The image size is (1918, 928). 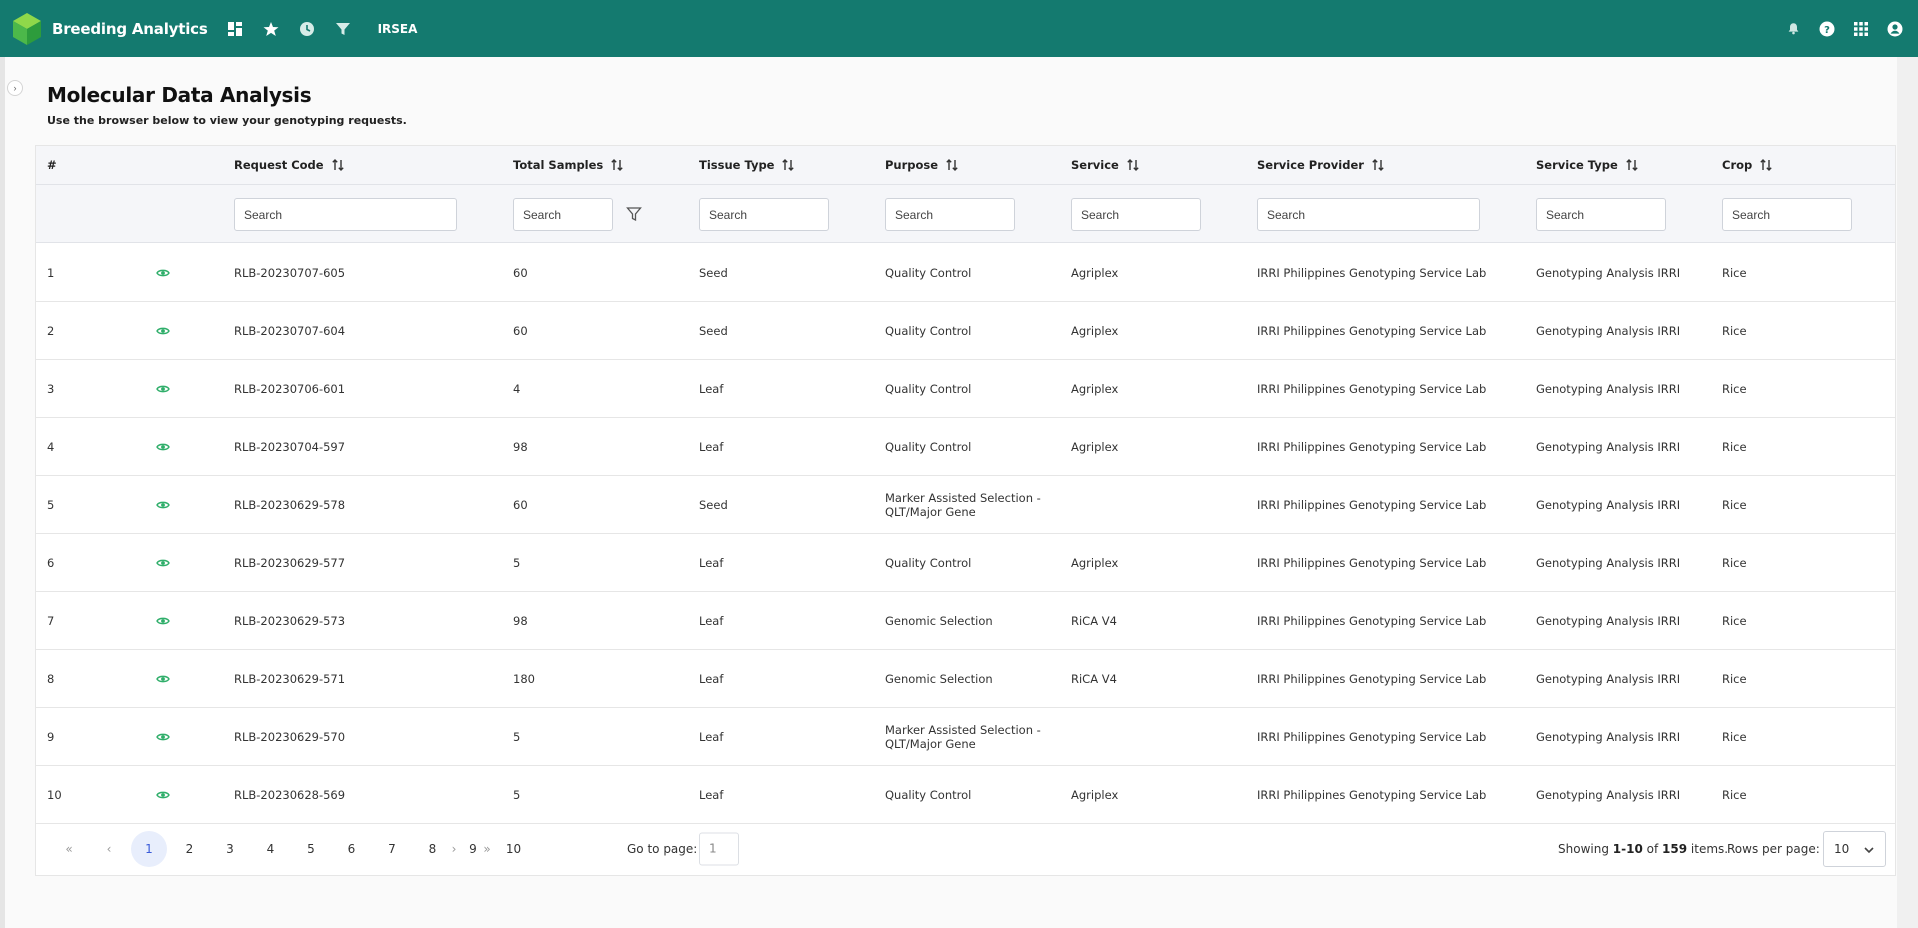 I want to click on column-header-request-code: Request Code, so click(x=289, y=165).